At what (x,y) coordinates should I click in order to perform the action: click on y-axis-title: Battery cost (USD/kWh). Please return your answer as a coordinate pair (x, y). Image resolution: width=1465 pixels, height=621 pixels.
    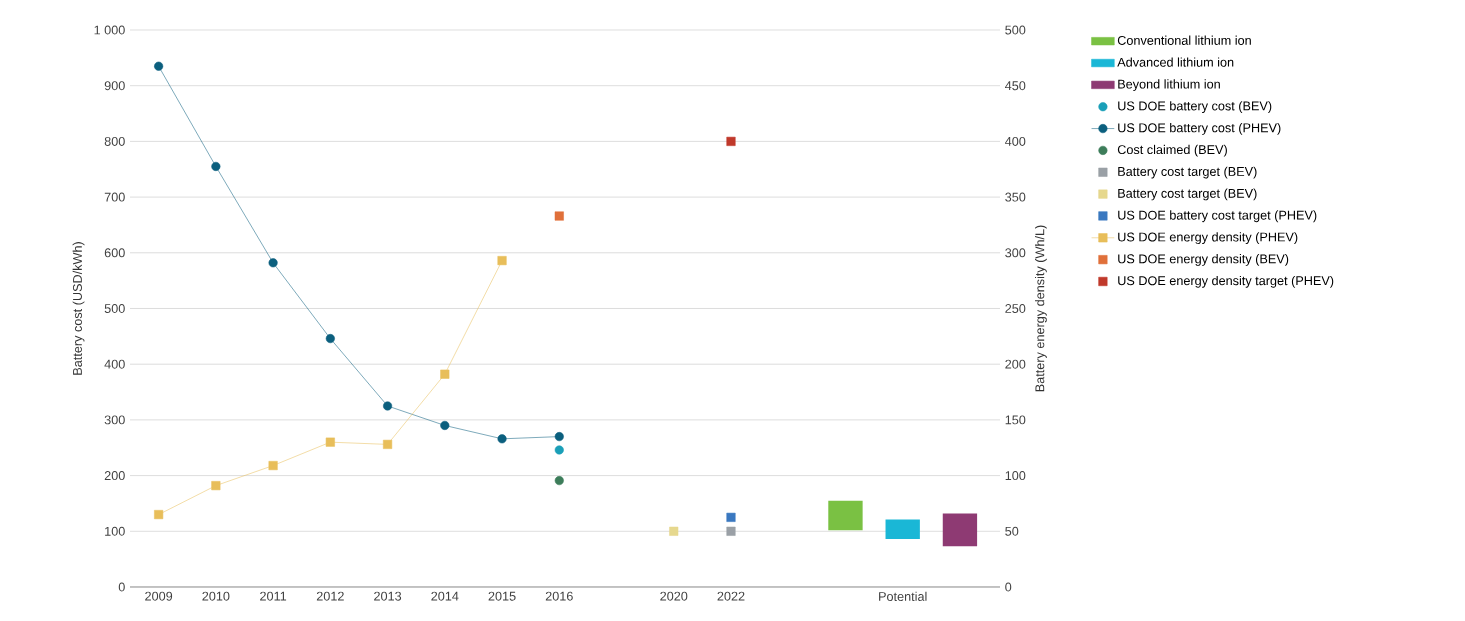
    Looking at the image, I should click on (78, 308).